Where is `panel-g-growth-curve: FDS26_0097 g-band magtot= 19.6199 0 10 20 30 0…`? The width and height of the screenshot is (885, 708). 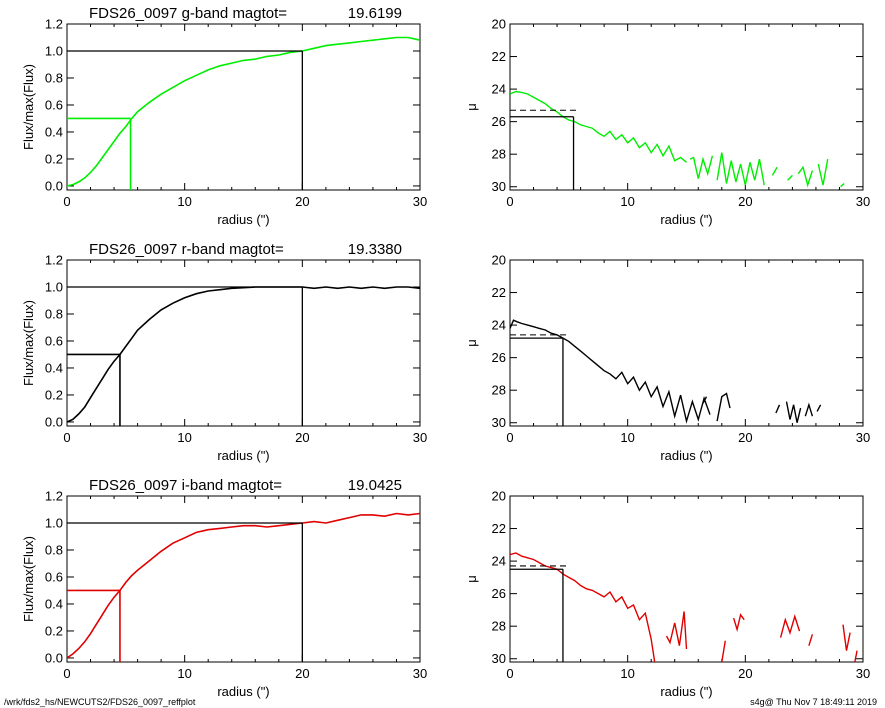
panel-g-growth-curve: FDS26_0097 g-band magtot= 19.6199 0 10 20 30 0… is located at coordinates (224, 116).